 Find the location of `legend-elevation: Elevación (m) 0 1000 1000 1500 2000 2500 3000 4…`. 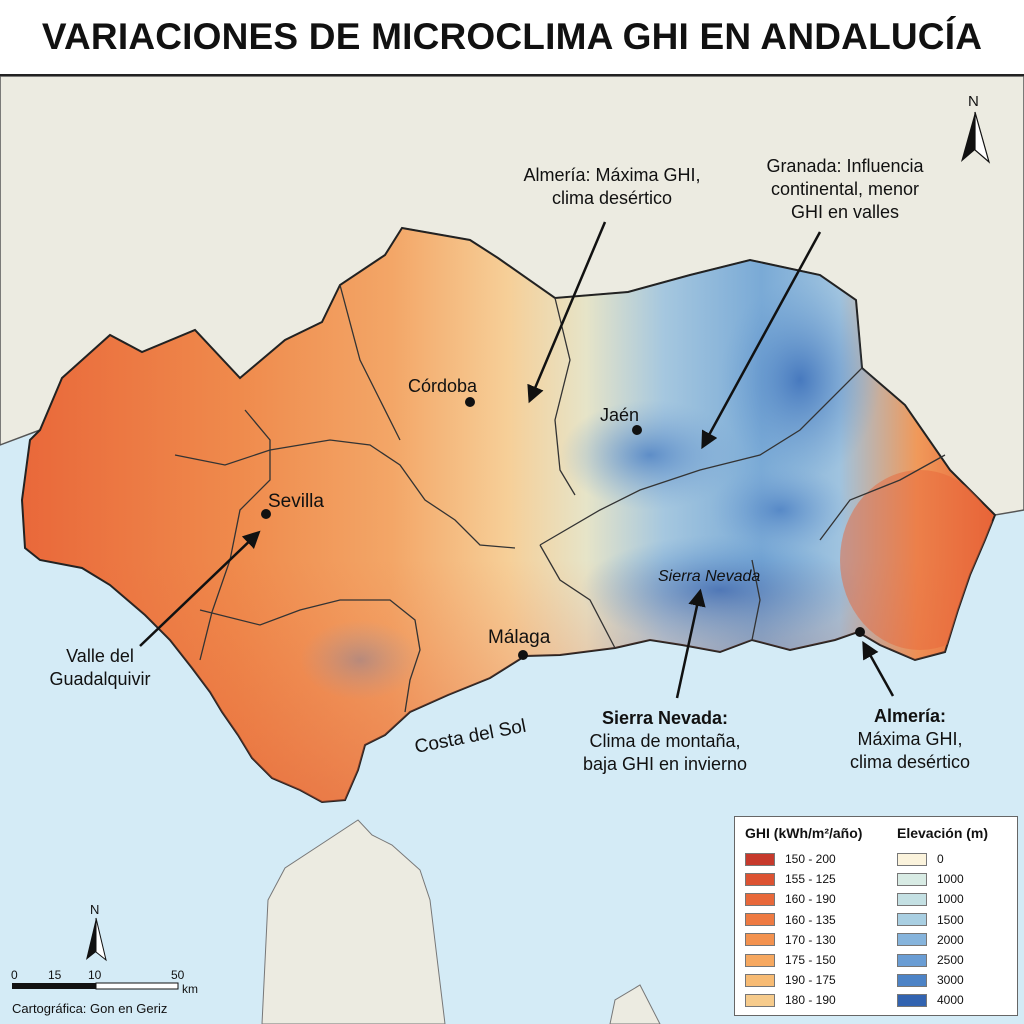

legend-elevation: Elevación (m) 0 1000 1000 1500 2000 2500 3000 4… is located at coordinates (942, 918).